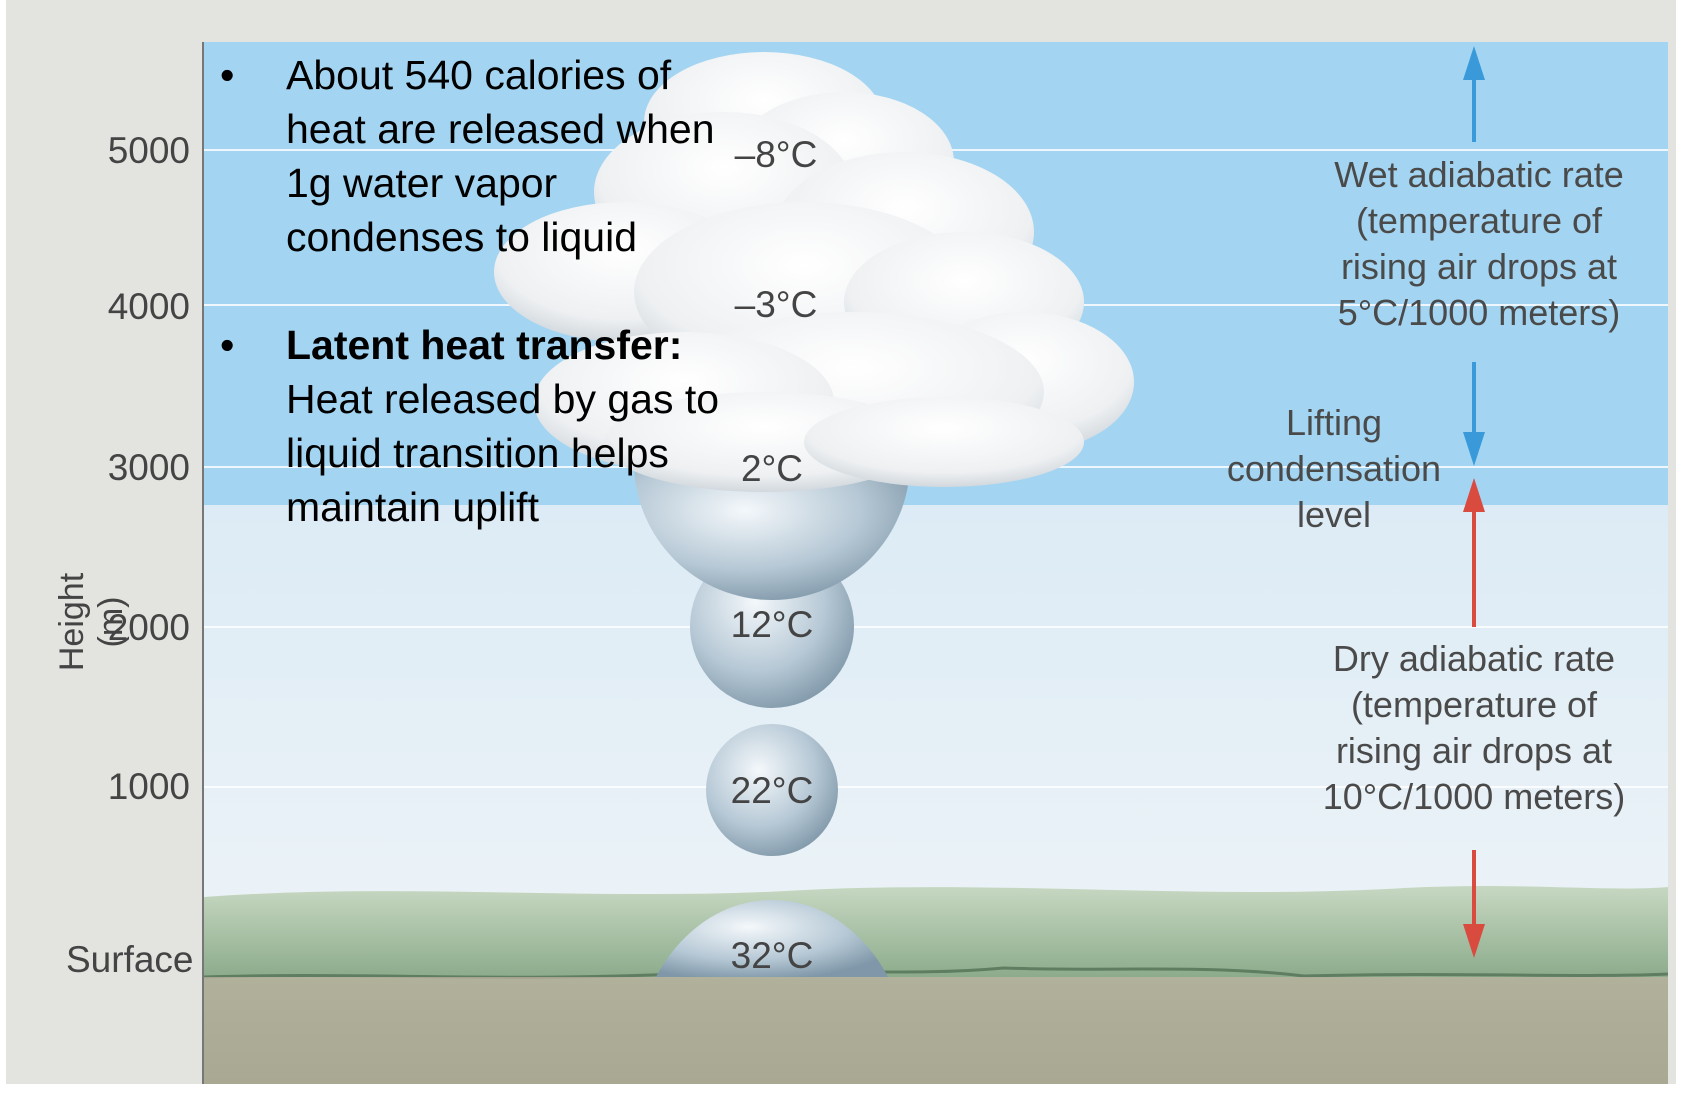 This screenshot has width=1708, height=1108. I want to click on temp-2000m: 12°C, so click(772, 624).